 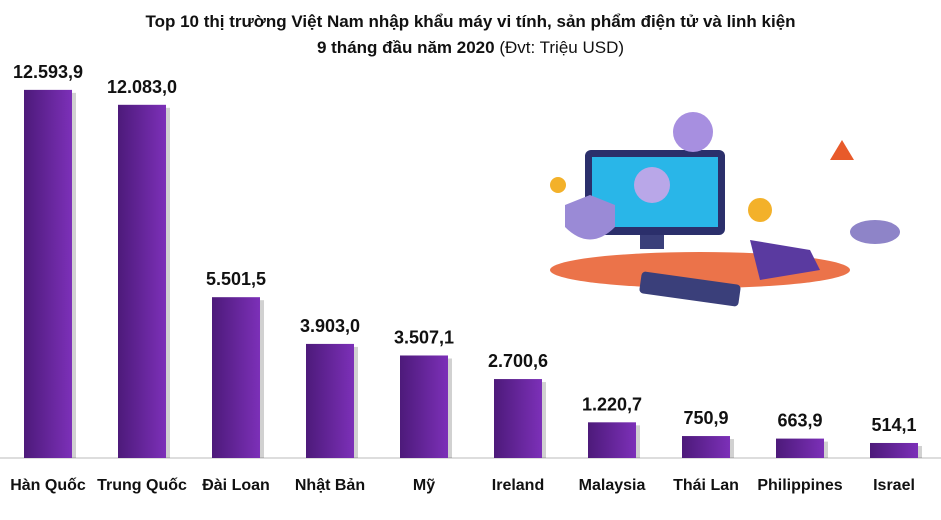 What do you see at coordinates (706, 485) in the screenshot?
I see `x-tick-label: Thái Lan` at bounding box center [706, 485].